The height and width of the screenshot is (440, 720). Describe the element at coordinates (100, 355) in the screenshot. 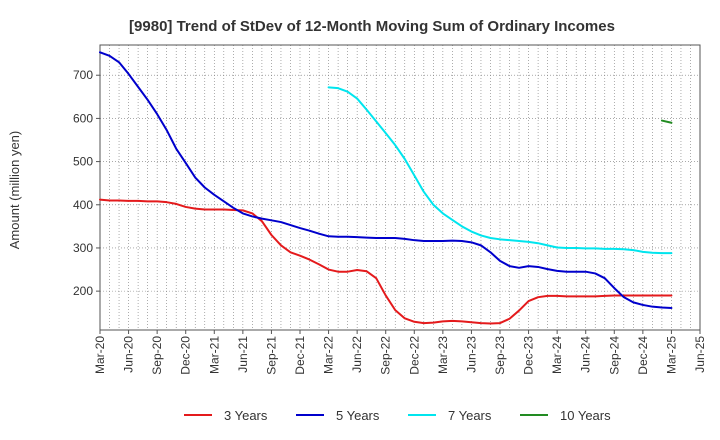

I see `x-tick-label: Mar-20` at that location.